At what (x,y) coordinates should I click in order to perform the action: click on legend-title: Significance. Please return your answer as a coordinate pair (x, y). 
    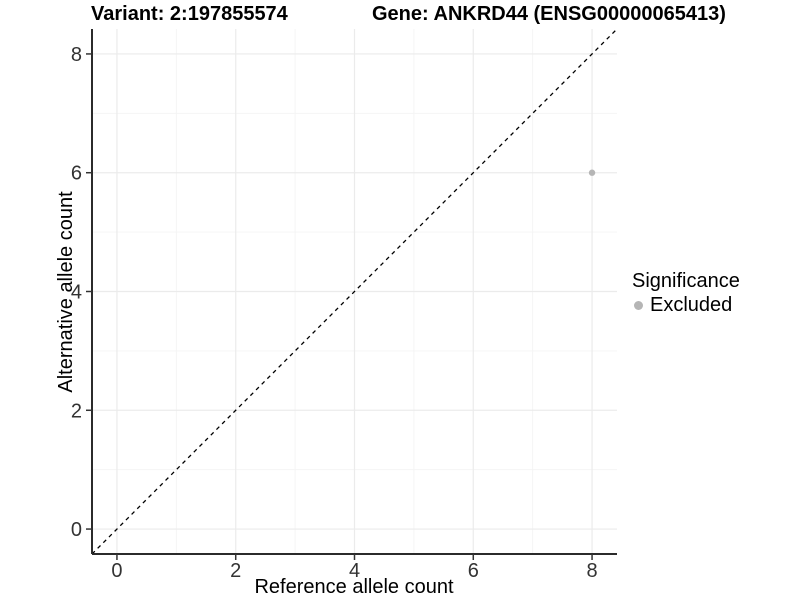
    Looking at the image, I should click on (686, 281).